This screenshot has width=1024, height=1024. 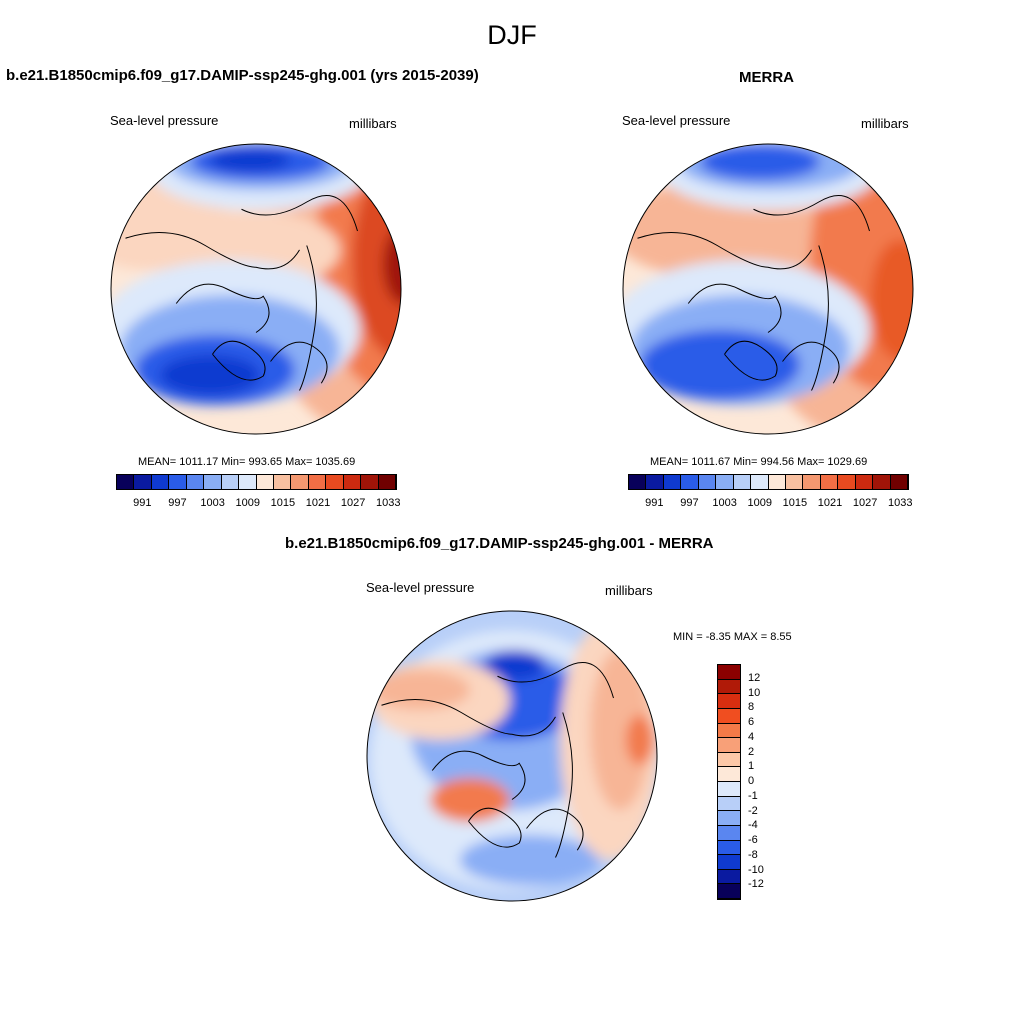 What do you see at coordinates (732, 637) in the screenshot?
I see `panel3-stats: MIN = -8.35 MAX = 8.55` at bounding box center [732, 637].